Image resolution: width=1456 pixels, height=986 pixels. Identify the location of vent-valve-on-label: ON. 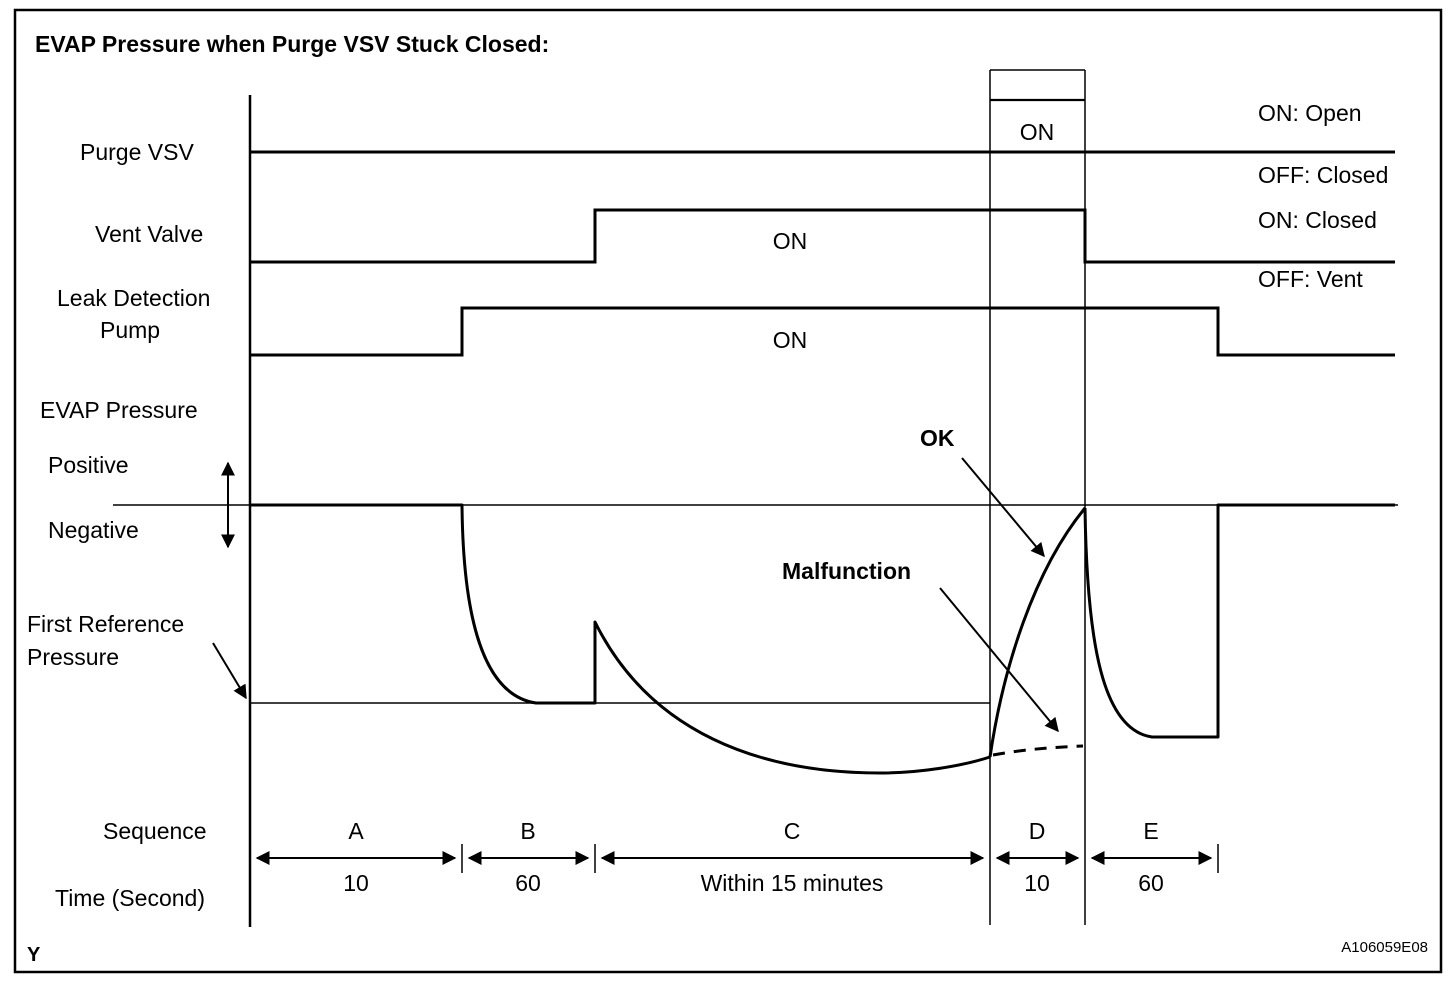
(790, 241).